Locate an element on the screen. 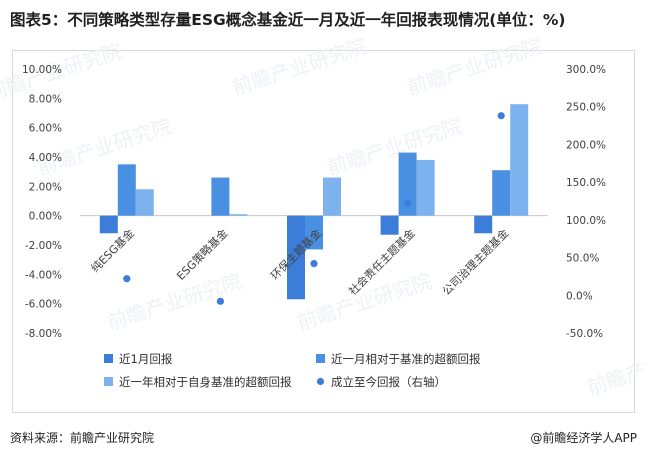  category-label: 公司治理主题基金 is located at coordinates (475, 262).